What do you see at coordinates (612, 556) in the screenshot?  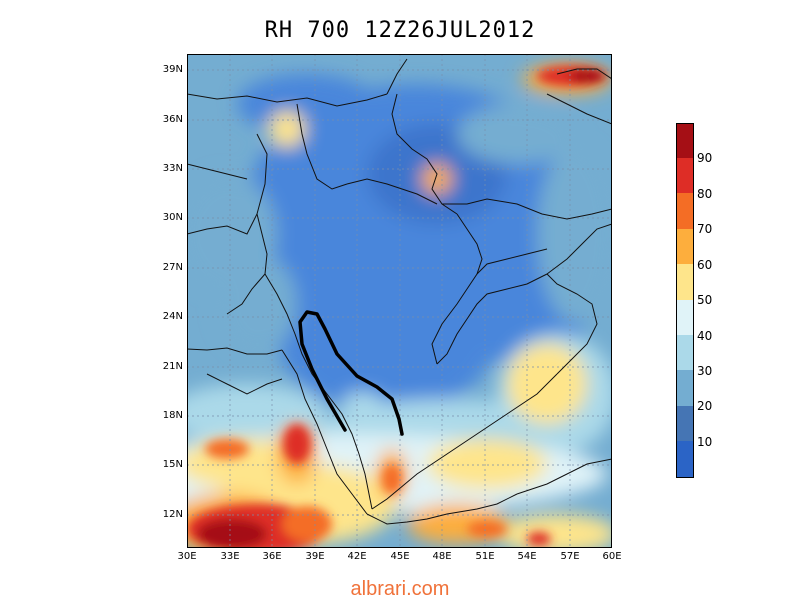 I see `lon-label-60e: 60E` at bounding box center [612, 556].